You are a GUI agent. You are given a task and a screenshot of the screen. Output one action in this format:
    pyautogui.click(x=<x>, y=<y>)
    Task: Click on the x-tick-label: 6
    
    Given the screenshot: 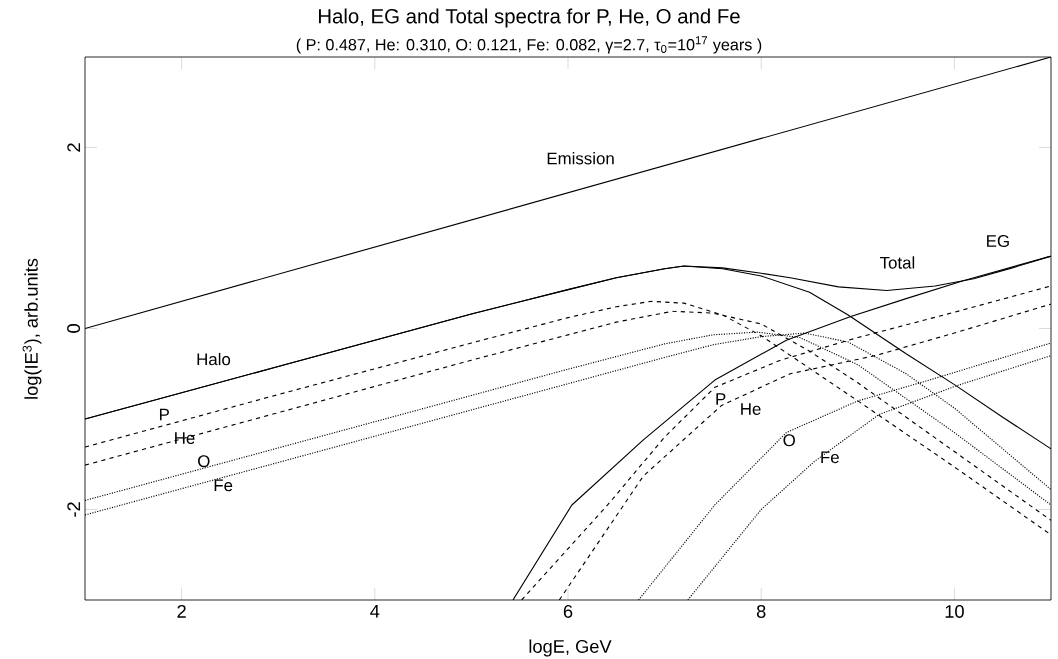 What is the action you would take?
    pyautogui.click(x=568, y=611)
    